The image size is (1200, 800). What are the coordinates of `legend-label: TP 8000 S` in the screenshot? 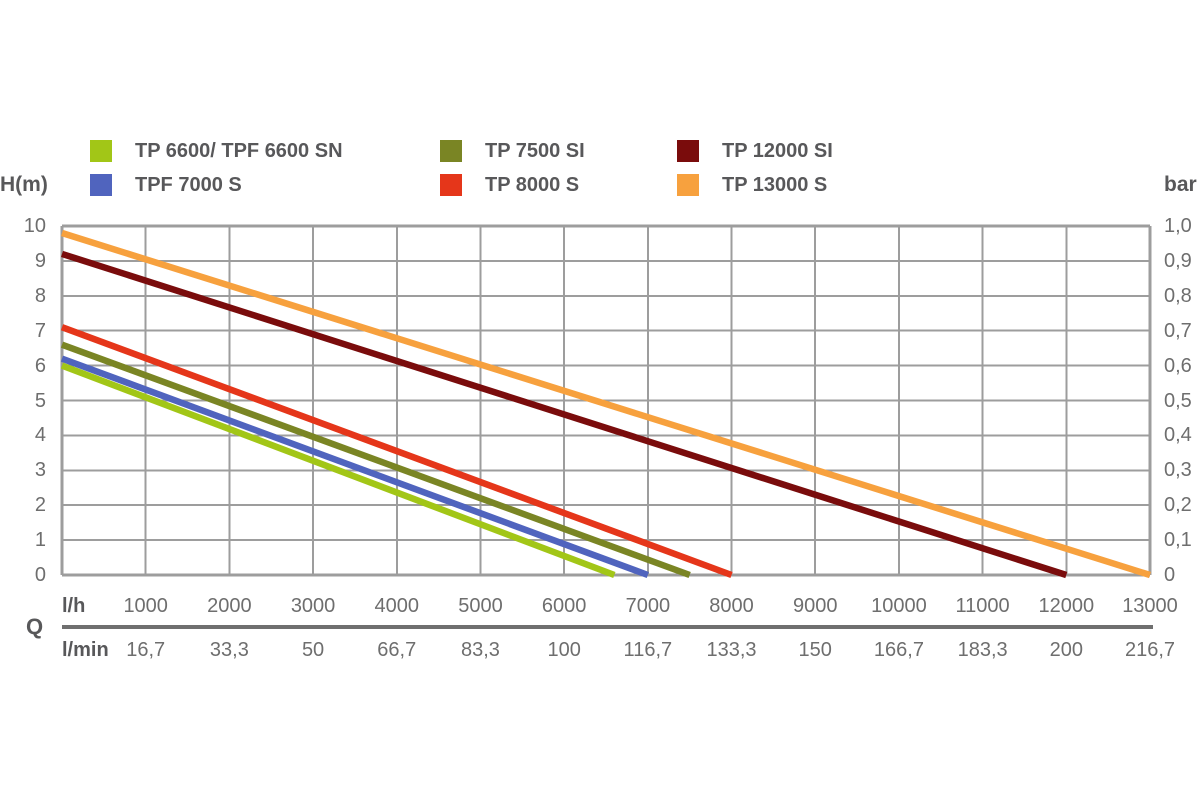 It's located at (532, 185).